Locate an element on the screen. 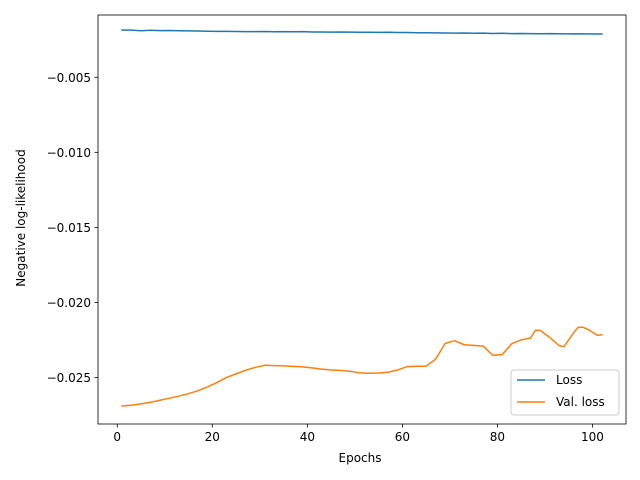 The width and height of the screenshot is (640, 480). x-tick-label: 60 is located at coordinates (402, 437).